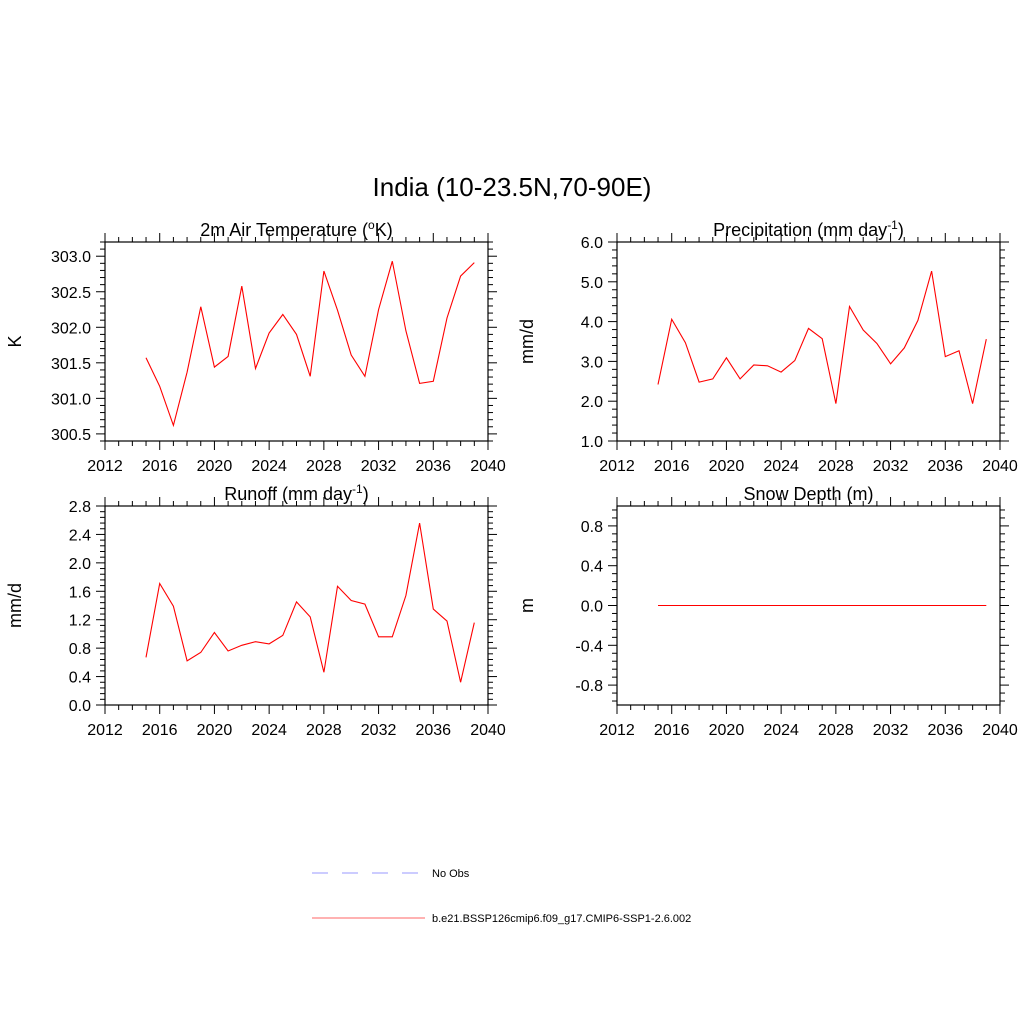 The width and height of the screenshot is (1024, 1024). I want to click on y-tick-label: 1.6, so click(80, 592).